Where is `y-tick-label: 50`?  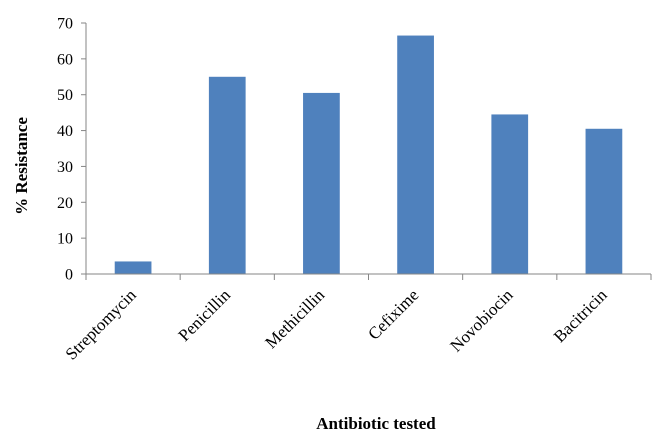
y-tick-label: 50 is located at coordinates (65, 95).